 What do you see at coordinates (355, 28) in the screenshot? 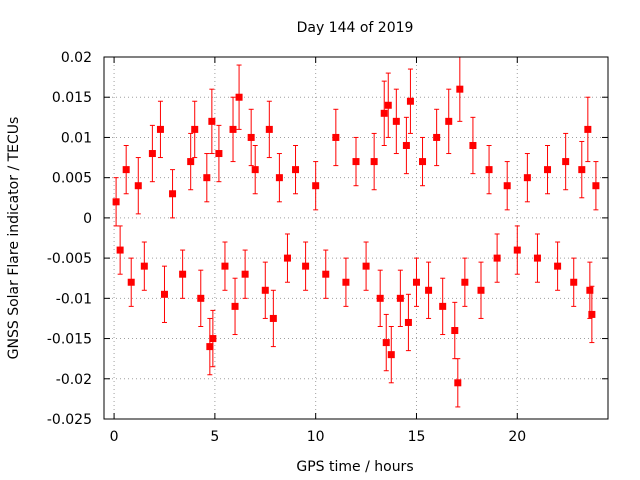
I see `chart-title: Day 144 of 2019` at bounding box center [355, 28].